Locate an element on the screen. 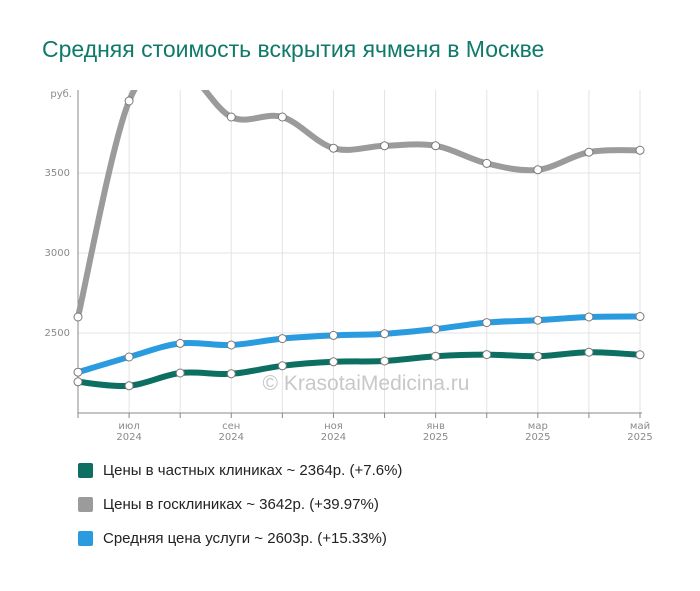  y-axis-unit-label: руб. is located at coordinates (61, 94).